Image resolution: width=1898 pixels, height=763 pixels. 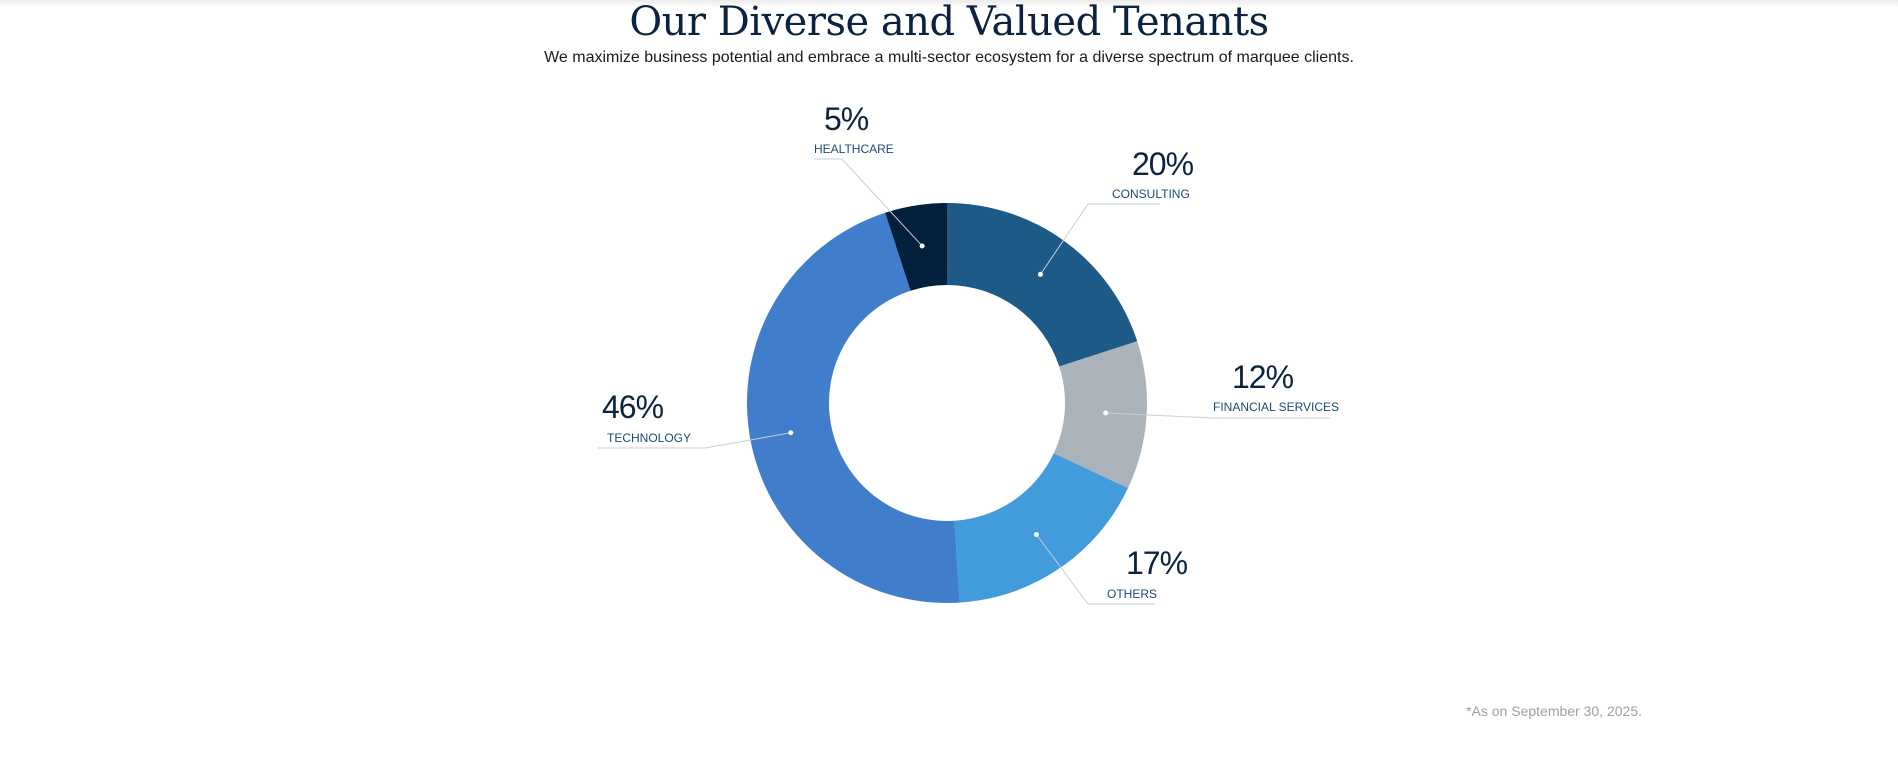 I want to click on leader-line-others, so click(x=1095, y=569).